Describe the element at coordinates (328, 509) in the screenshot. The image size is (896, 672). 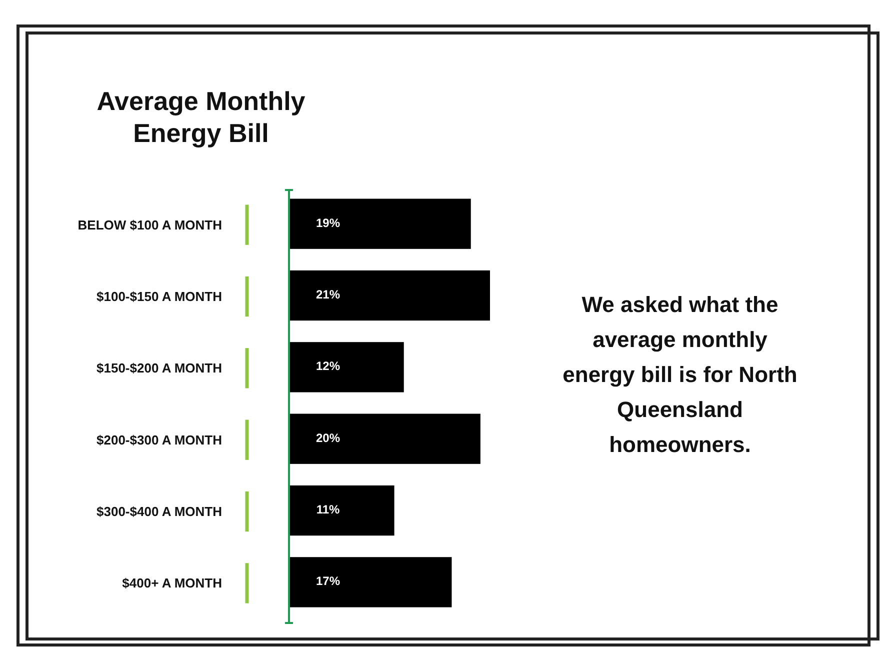
I see `data-label: 11%` at that location.